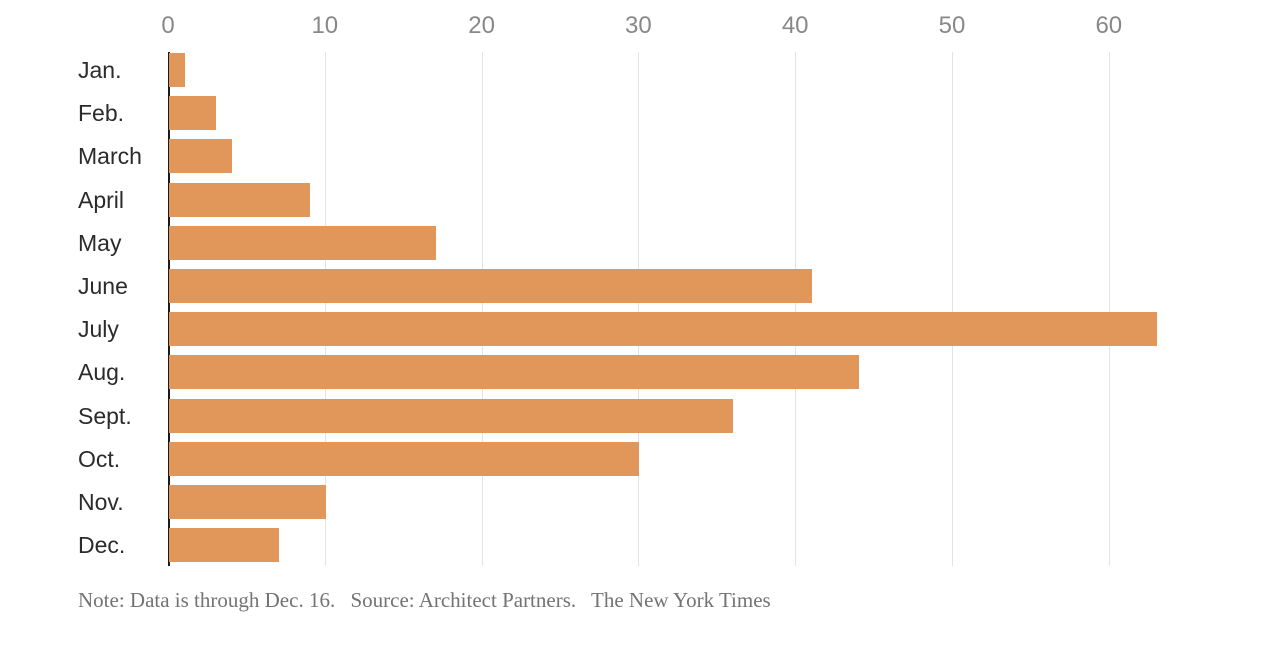 The width and height of the screenshot is (1262, 646). I want to click on bar-row: Nov., so click(631, 502).